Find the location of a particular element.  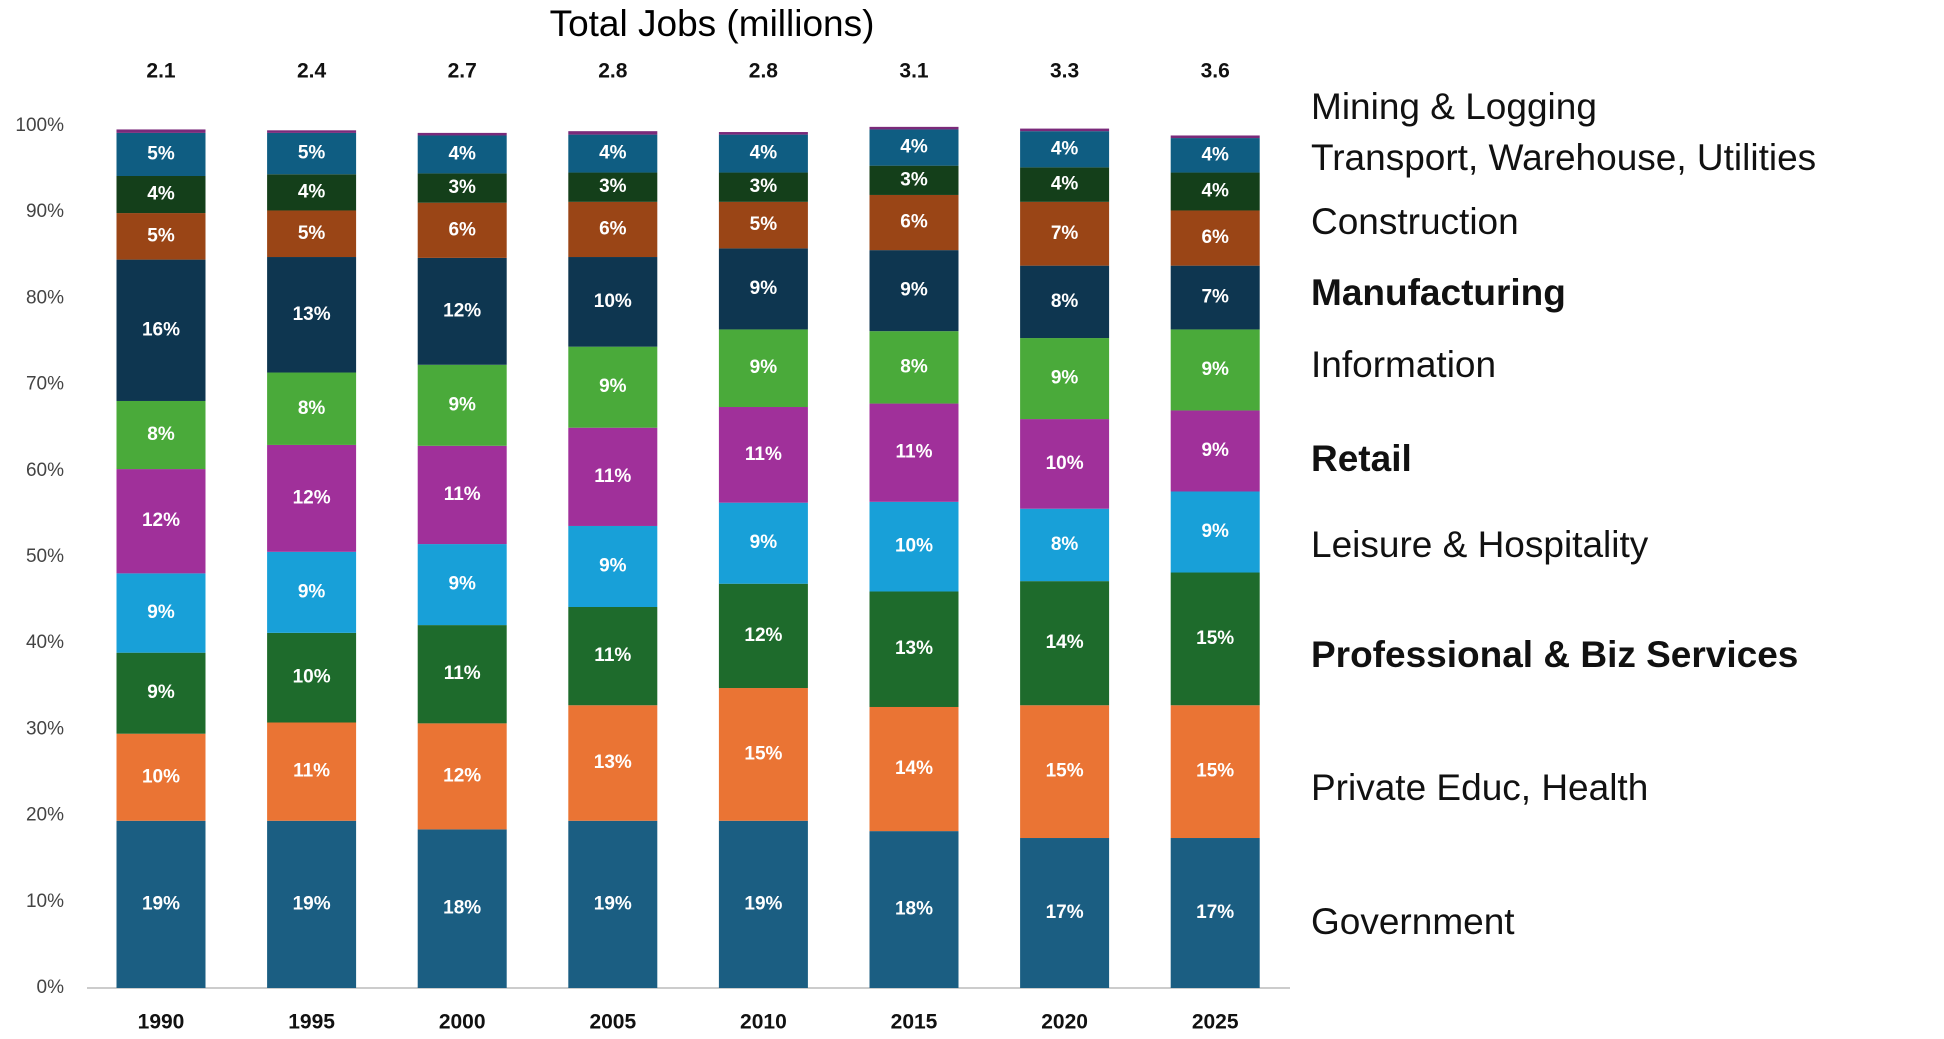

x-tick-label: 2025 is located at coordinates (1215, 1022).